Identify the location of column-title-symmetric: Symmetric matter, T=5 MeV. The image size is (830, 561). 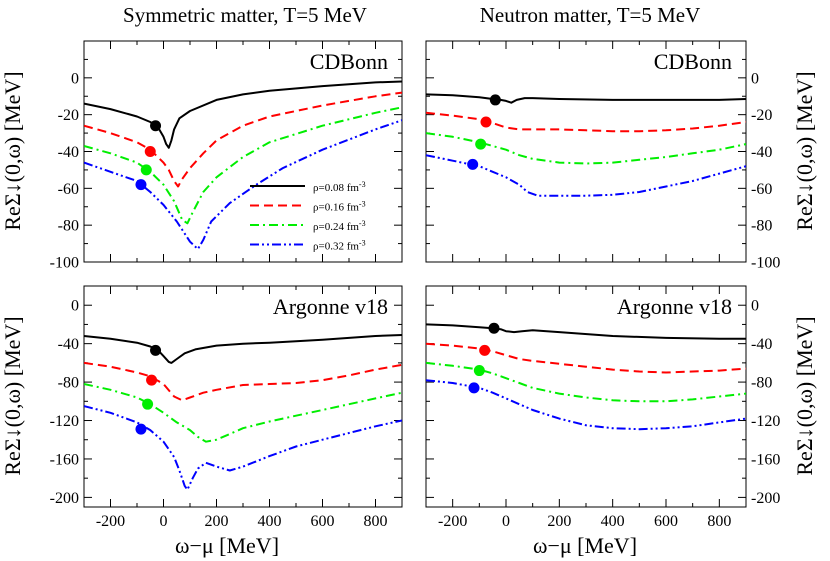
(245, 15).